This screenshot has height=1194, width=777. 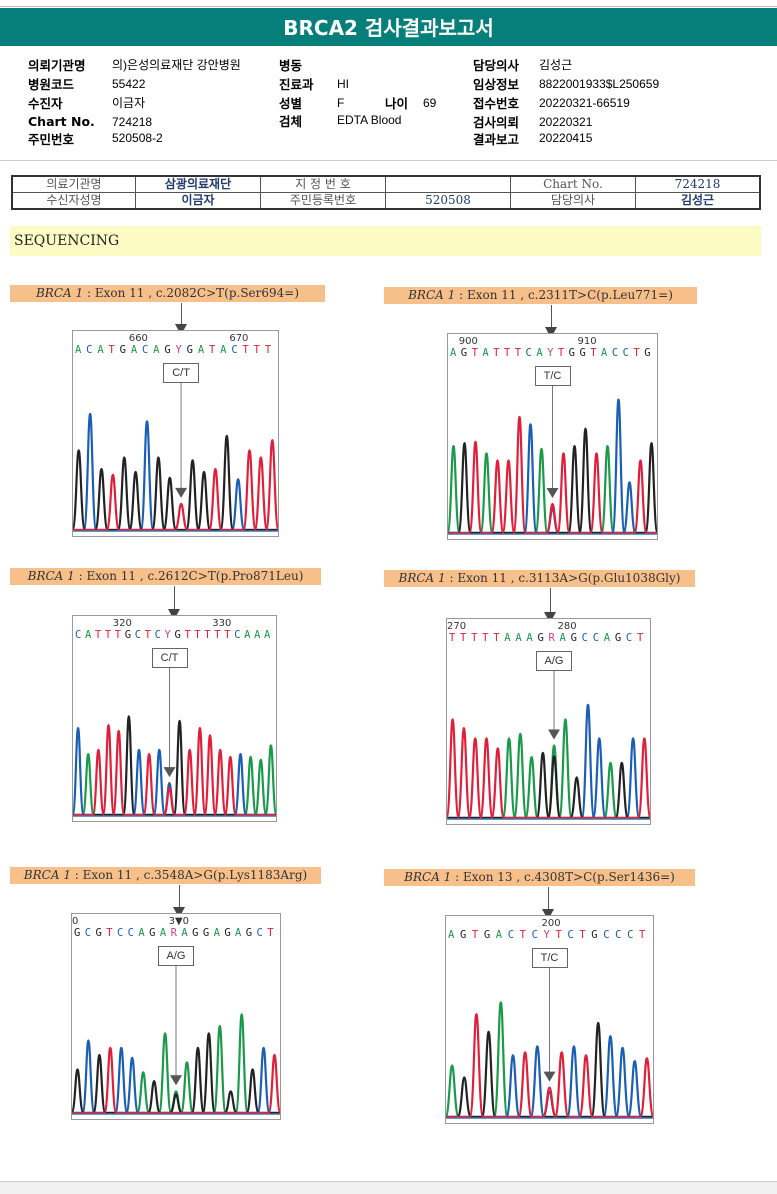 I want to click on variant-description: : Exon 11 , c.2612C>T(p.Pro871Leu), so click(x=189, y=576).